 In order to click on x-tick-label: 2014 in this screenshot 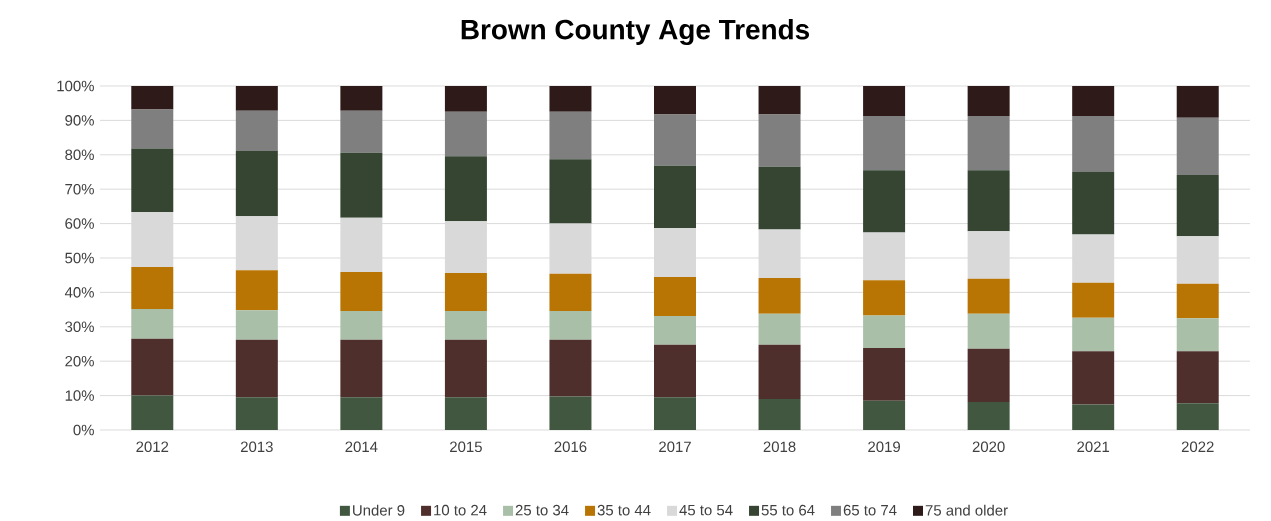, I will do `click(361, 447)`.